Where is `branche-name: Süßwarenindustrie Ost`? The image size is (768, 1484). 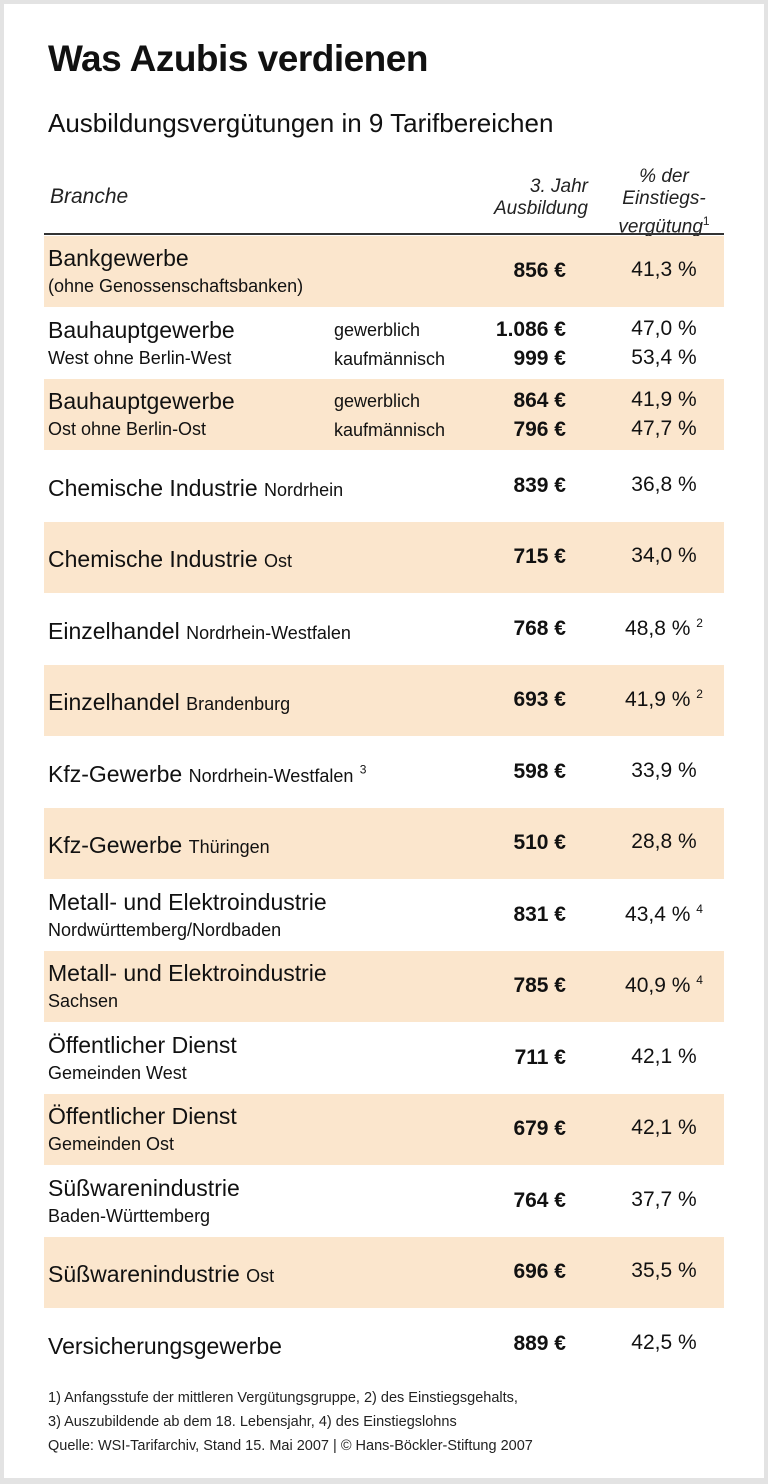
branche-name: Süßwarenindustrie Ost is located at coordinates (161, 1274).